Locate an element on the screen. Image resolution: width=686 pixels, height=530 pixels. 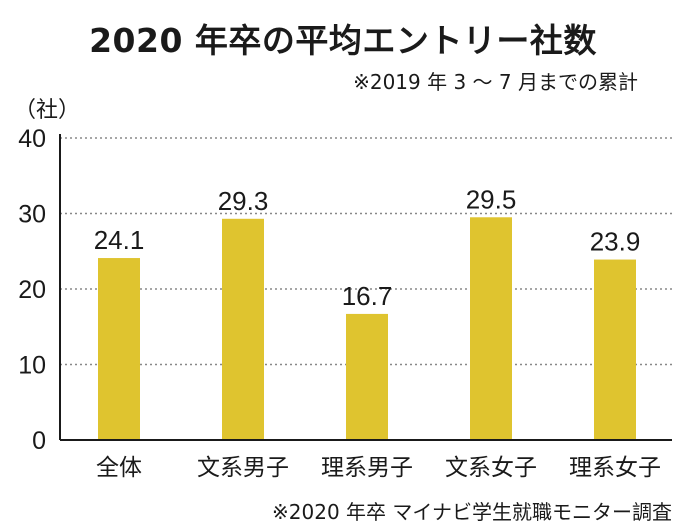
value-label-文系男子: 29.3 is located at coordinates (243, 201).